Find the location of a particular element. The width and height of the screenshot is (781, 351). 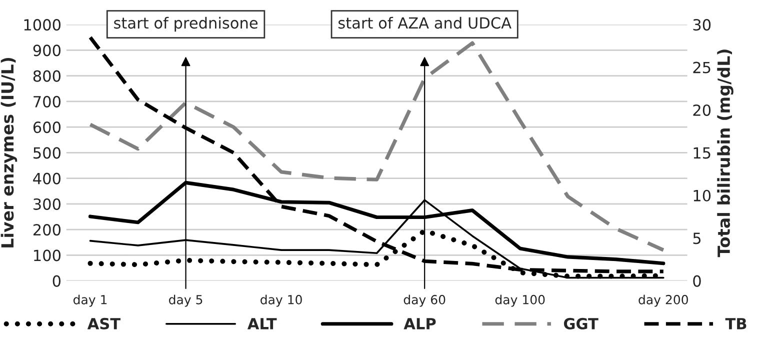

legend-label: ALT is located at coordinates (262, 324).